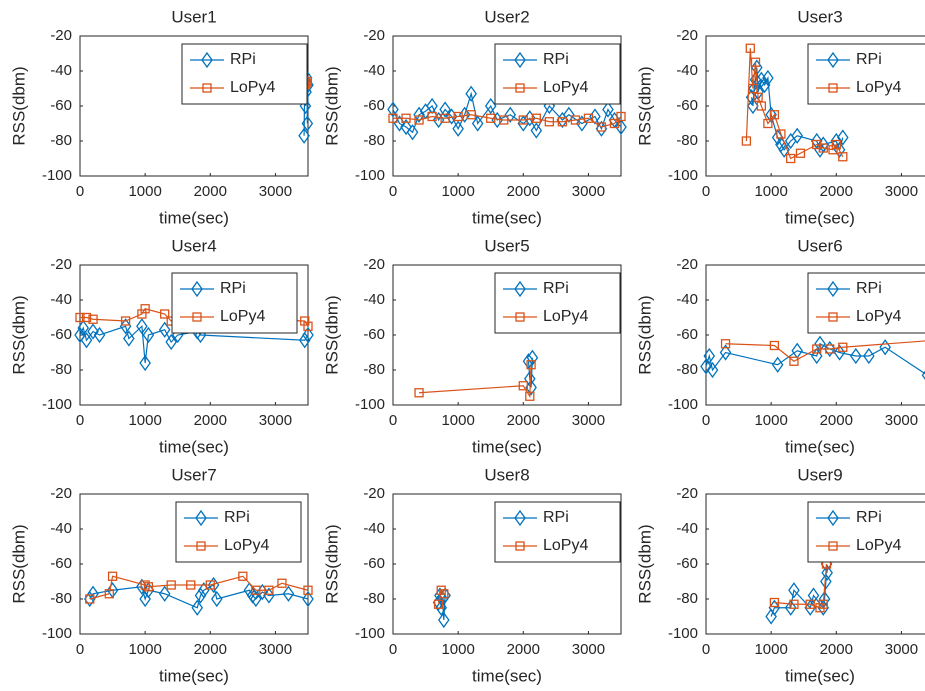 Image resolution: width=925 pixels, height=691 pixels. Describe the element at coordinates (706, 420) in the screenshot. I see `x-tick-label: 0` at that location.